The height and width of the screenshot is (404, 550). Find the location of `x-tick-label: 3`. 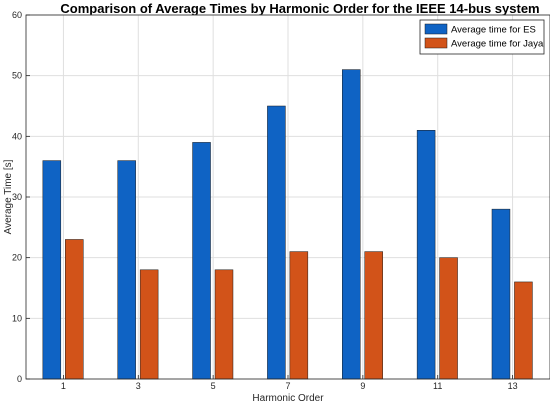

x-tick-label: 3 is located at coordinates (138, 386).